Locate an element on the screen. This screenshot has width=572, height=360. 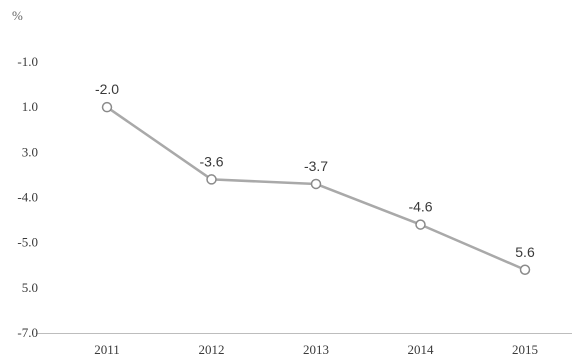
y-tick-label: -7.0 is located at coordinates (27, 332).